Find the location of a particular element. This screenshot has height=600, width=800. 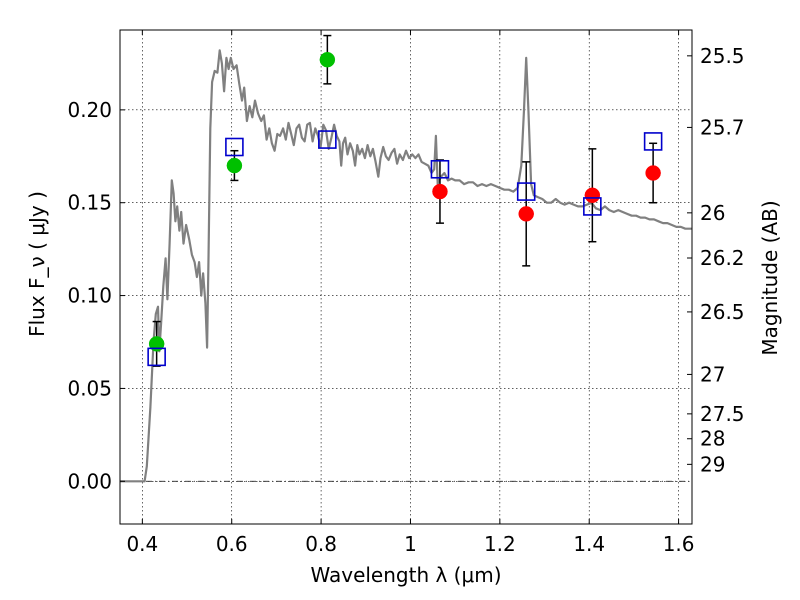

x-tick-label: 1.4 is located at coordinates (589, 544).